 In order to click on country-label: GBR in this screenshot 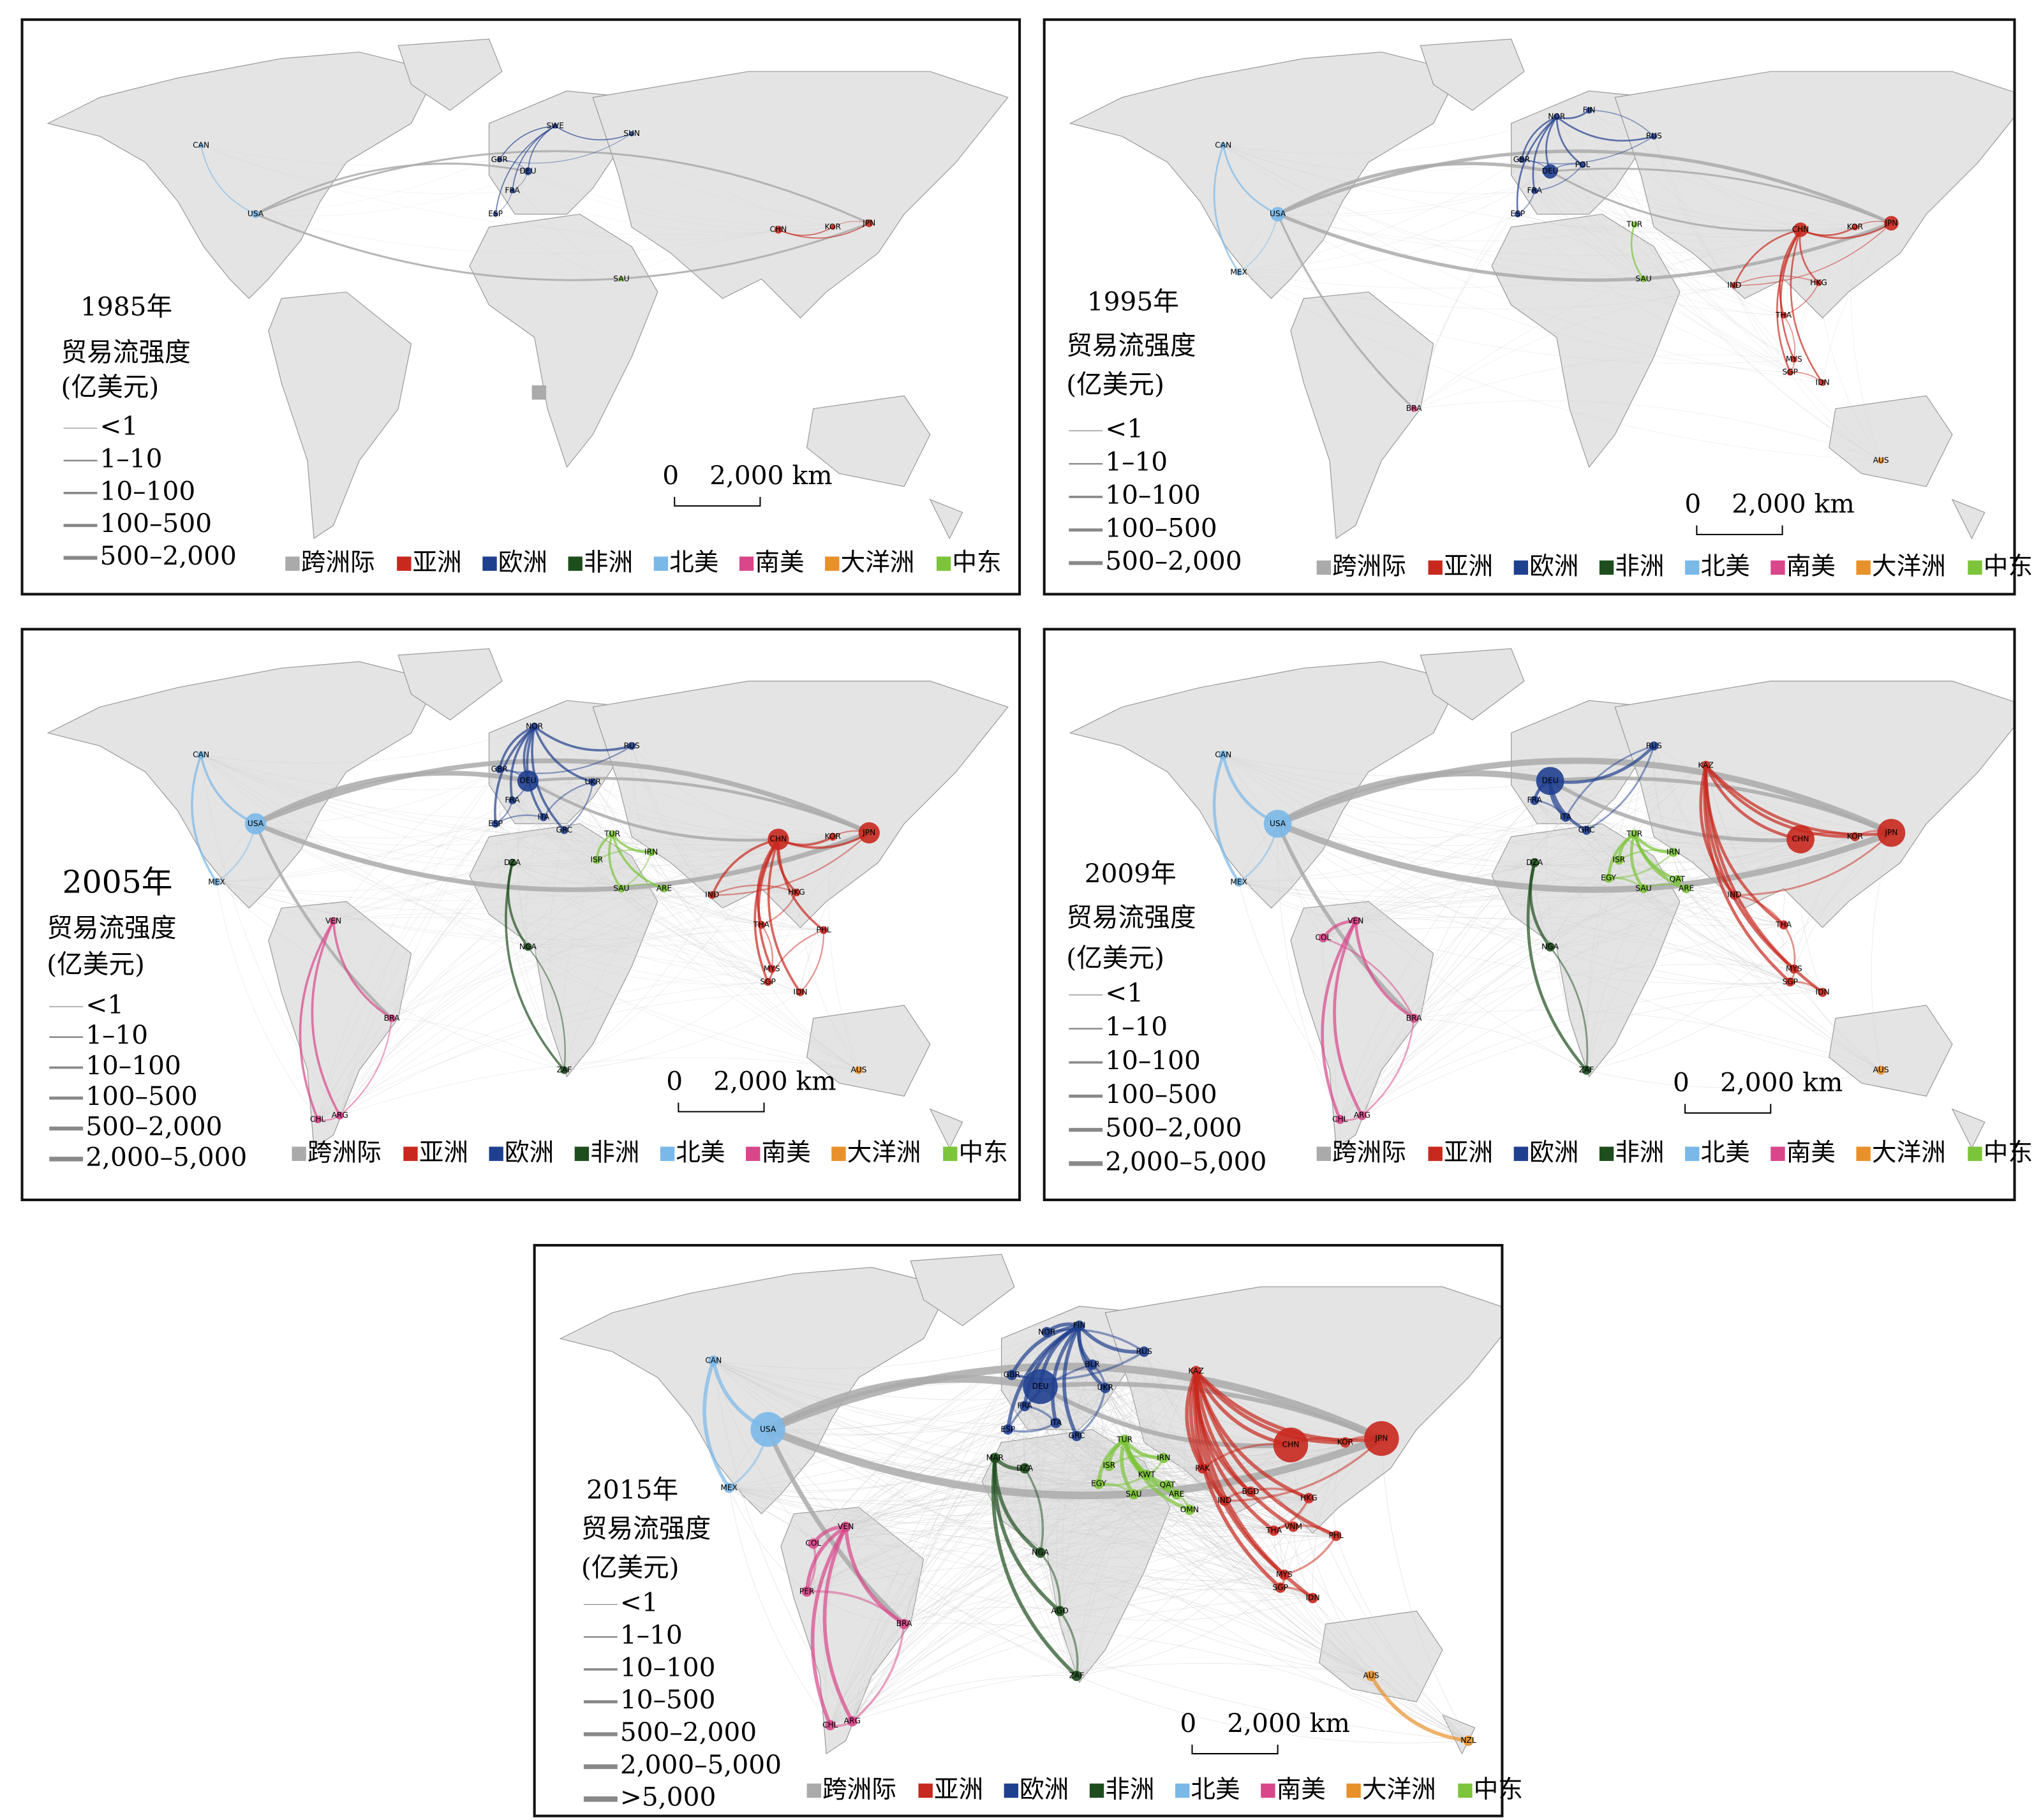, I will do `click(1012, 1374)`.